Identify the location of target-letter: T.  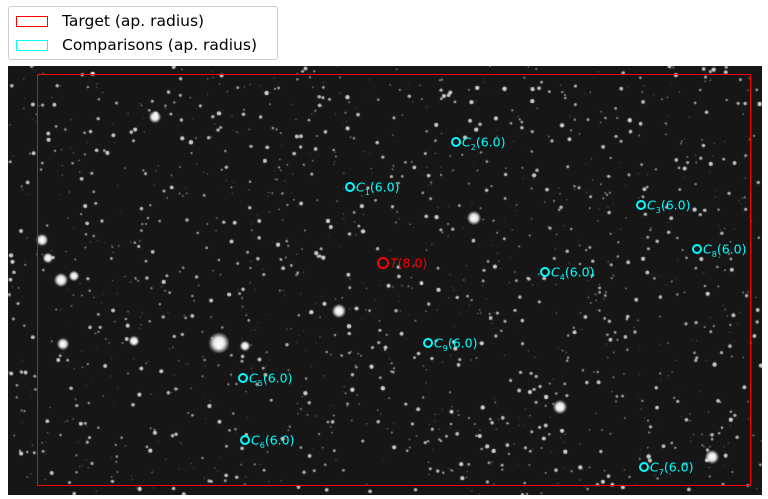
(394, 263).